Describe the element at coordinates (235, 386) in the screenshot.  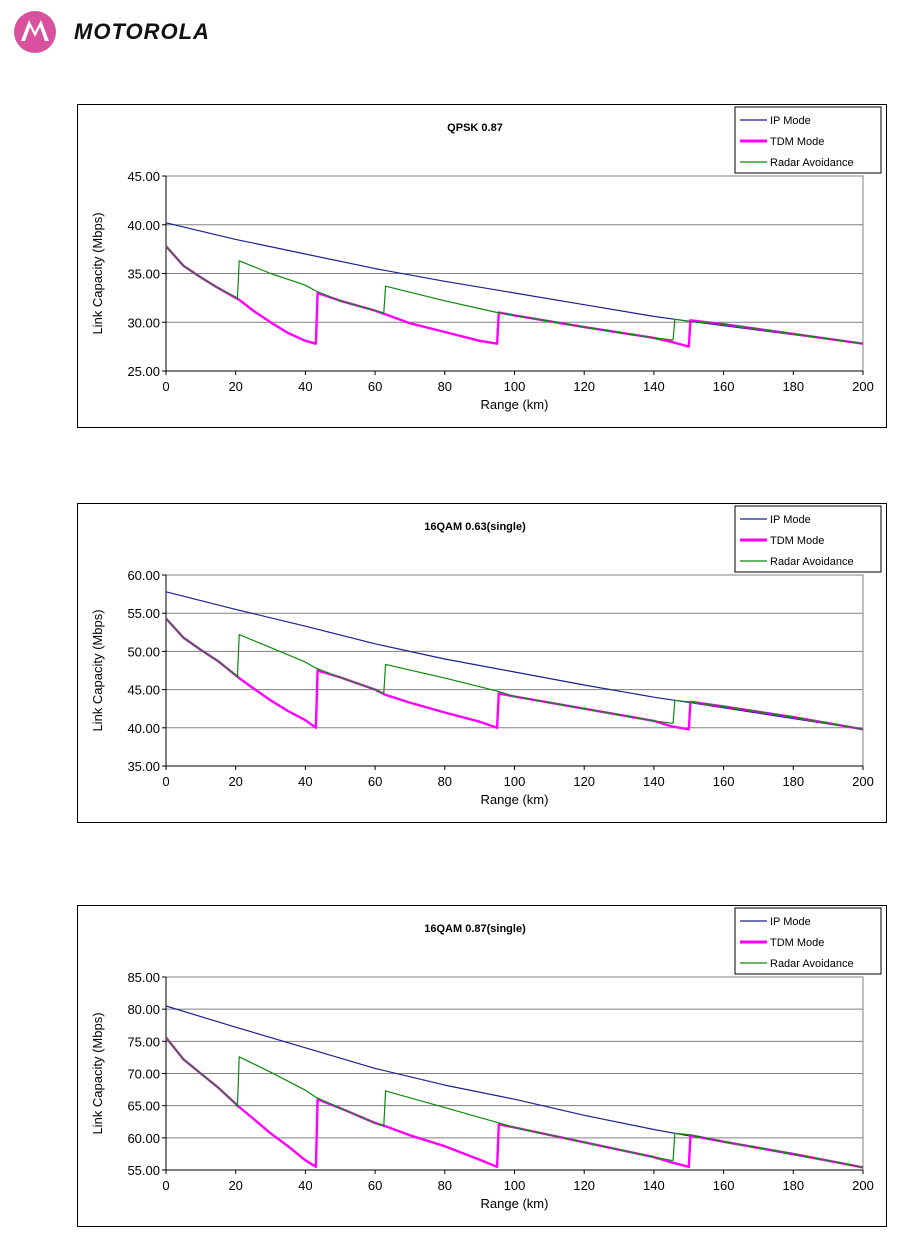
I see `chart1-xtick-label: 20` at that location.